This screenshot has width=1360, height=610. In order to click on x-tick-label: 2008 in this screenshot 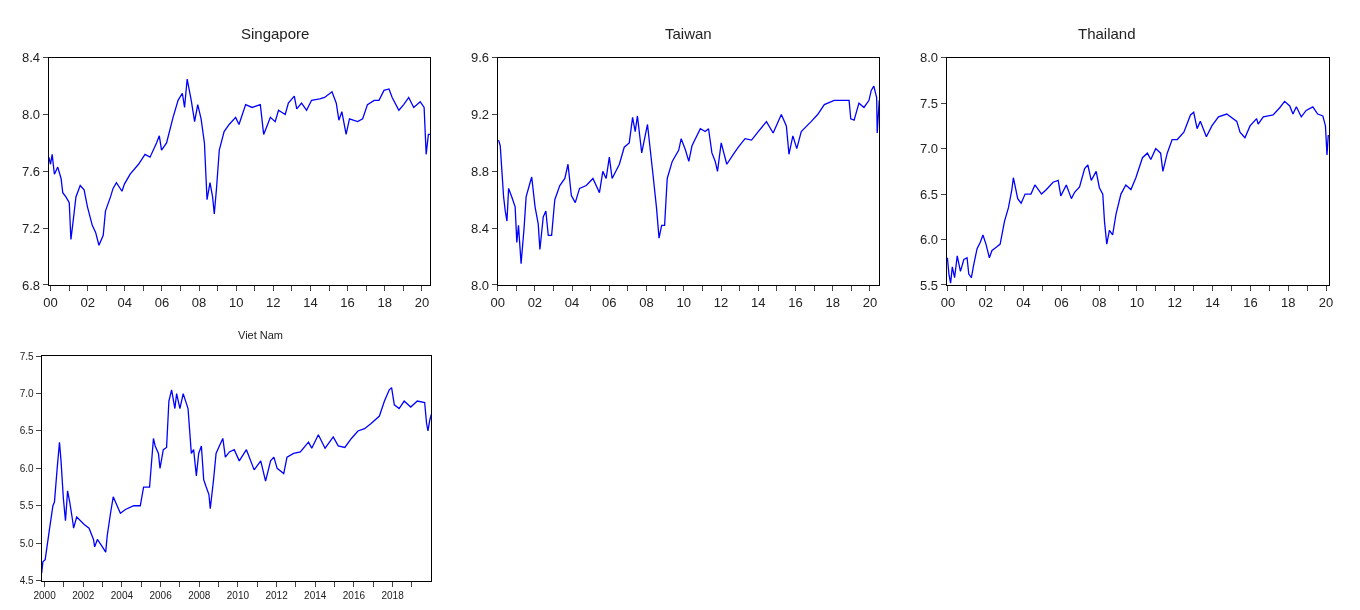, I will do `click(199, 595)`.